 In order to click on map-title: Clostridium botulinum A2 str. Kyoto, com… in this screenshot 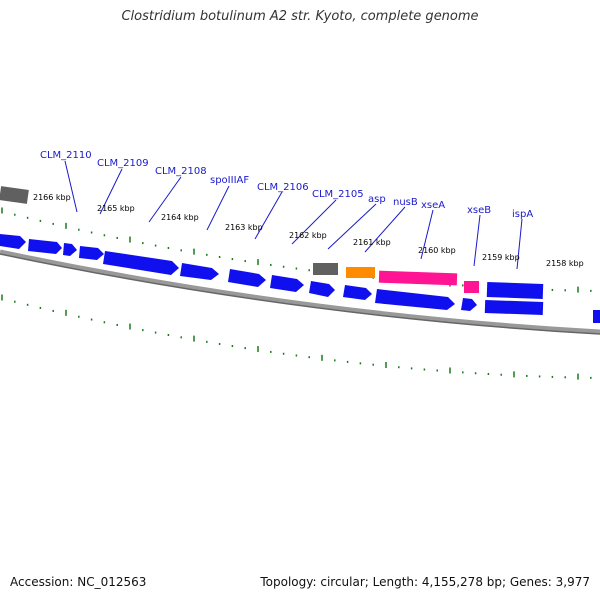, I will do `click(300, 16)`.